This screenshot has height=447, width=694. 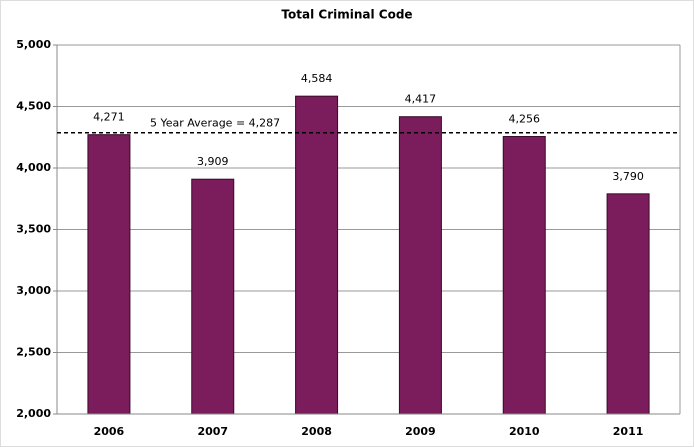 I want to click on value-label: 4,256, so click(x=525, y=119).